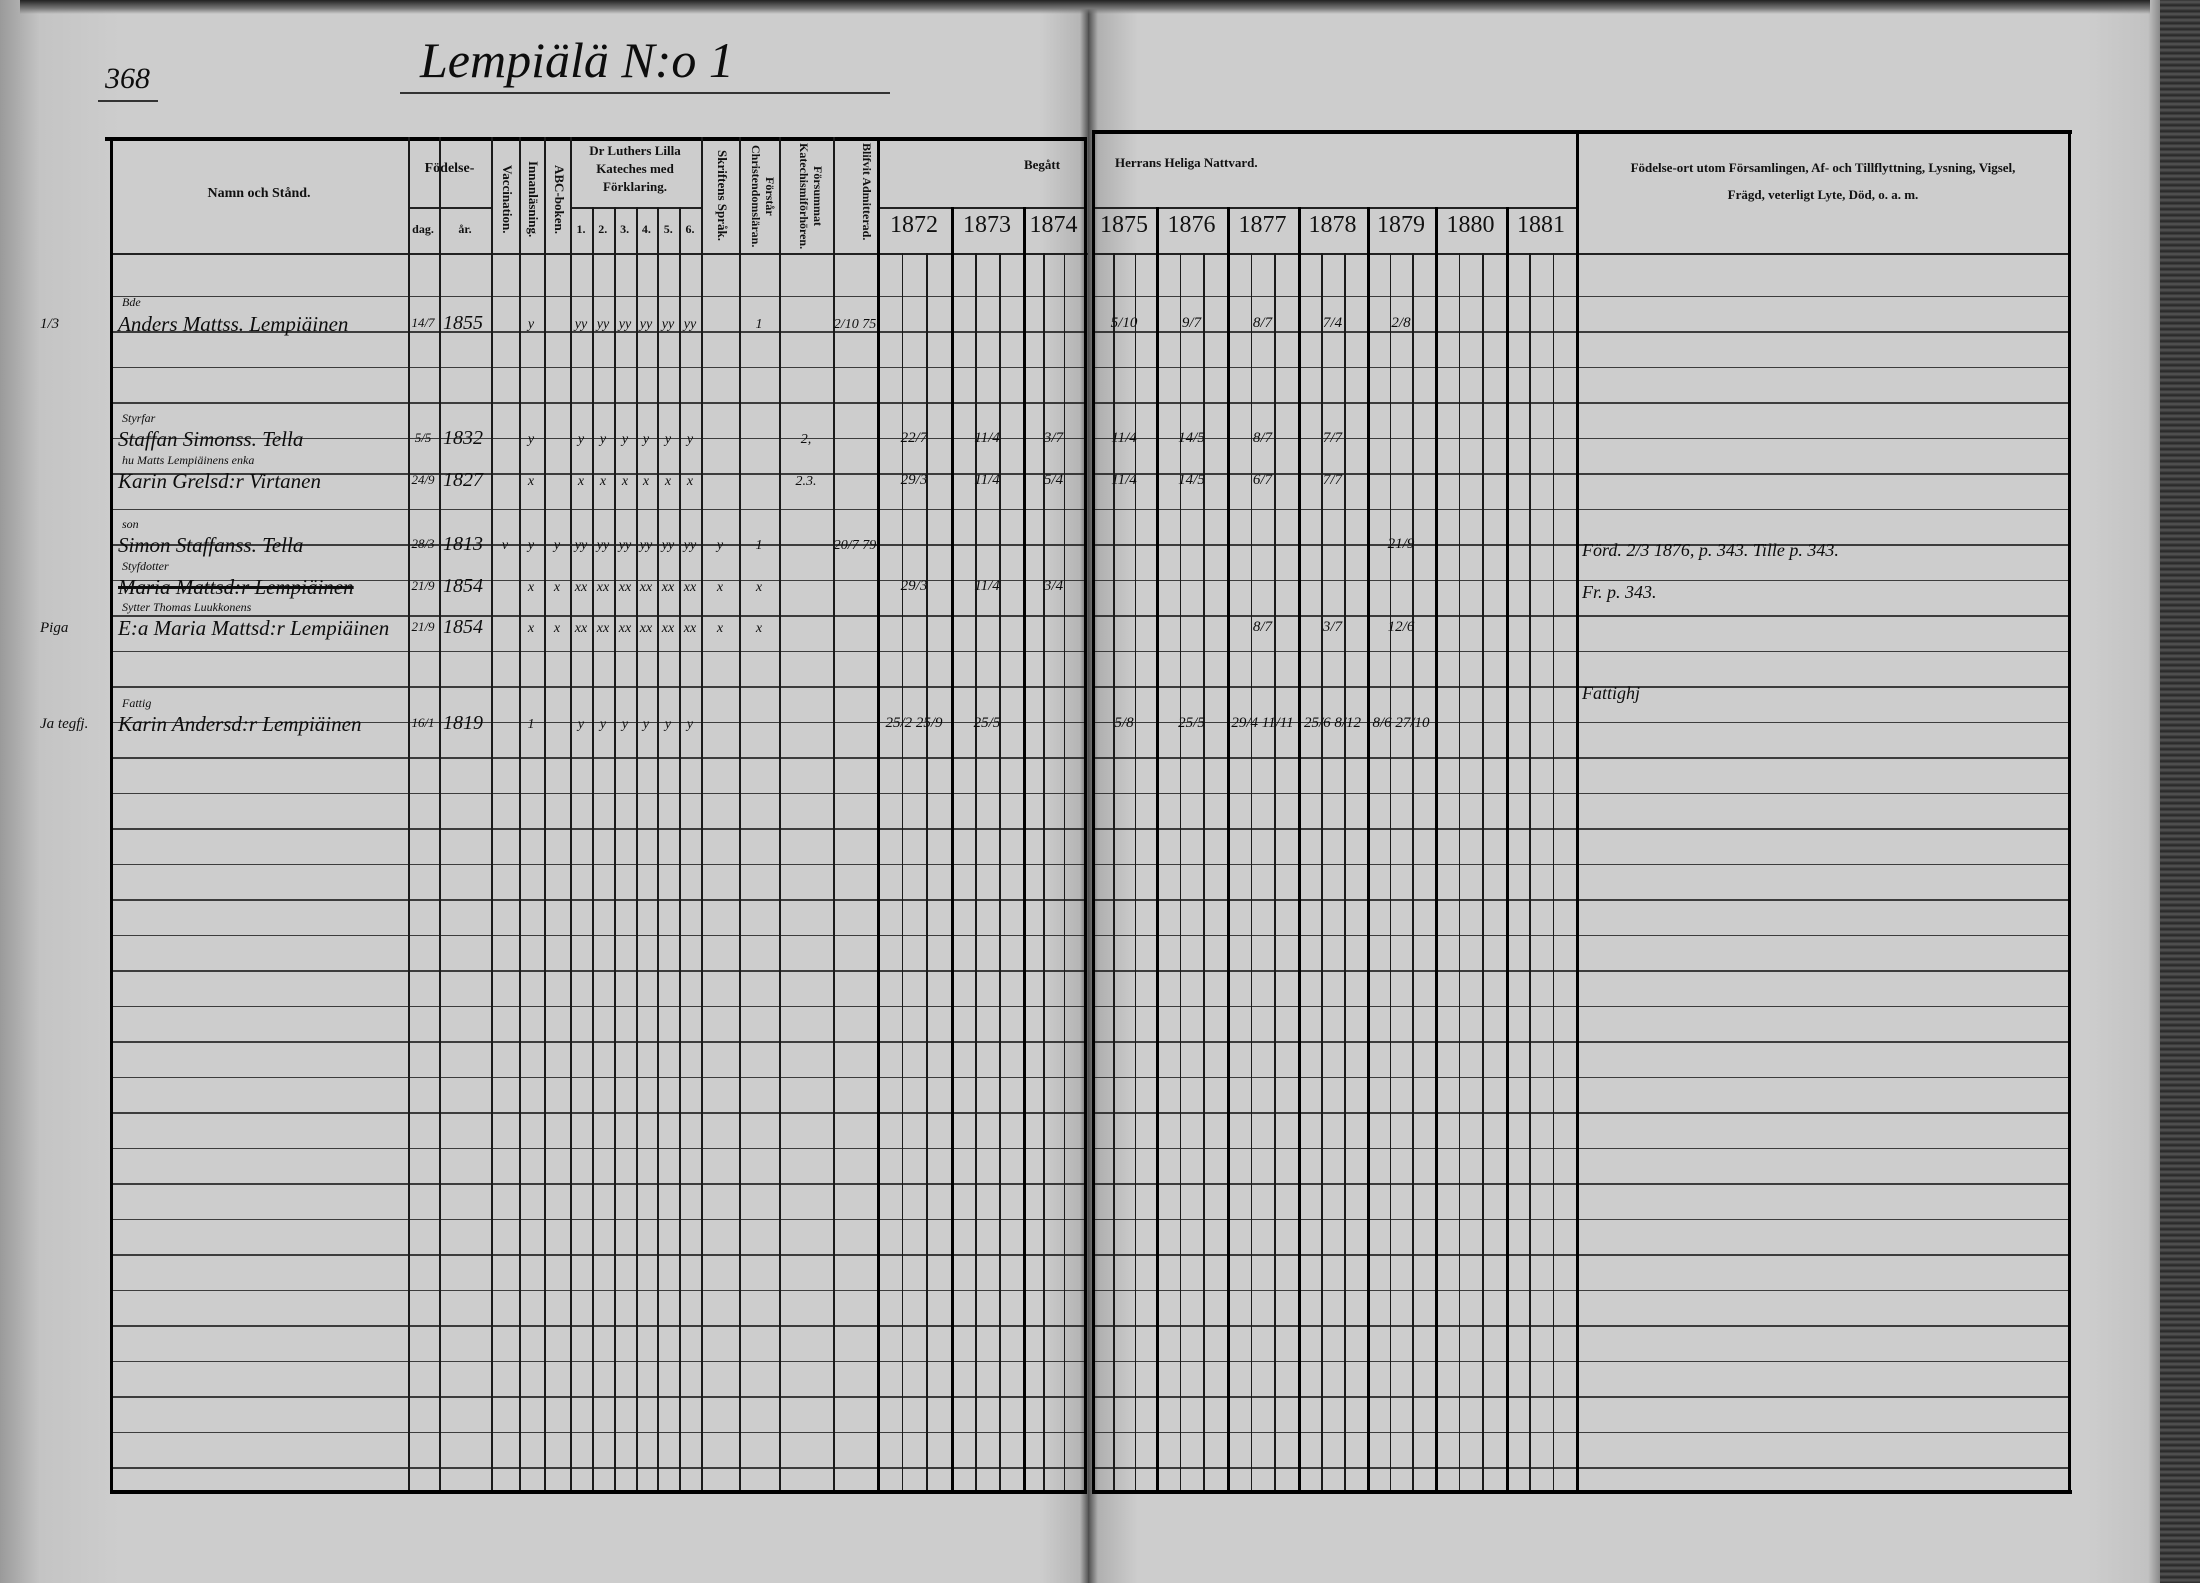 The height and width of the screenshot is (1583, 2200). I want to click on communion-date: 29/3, so click(914, 480).